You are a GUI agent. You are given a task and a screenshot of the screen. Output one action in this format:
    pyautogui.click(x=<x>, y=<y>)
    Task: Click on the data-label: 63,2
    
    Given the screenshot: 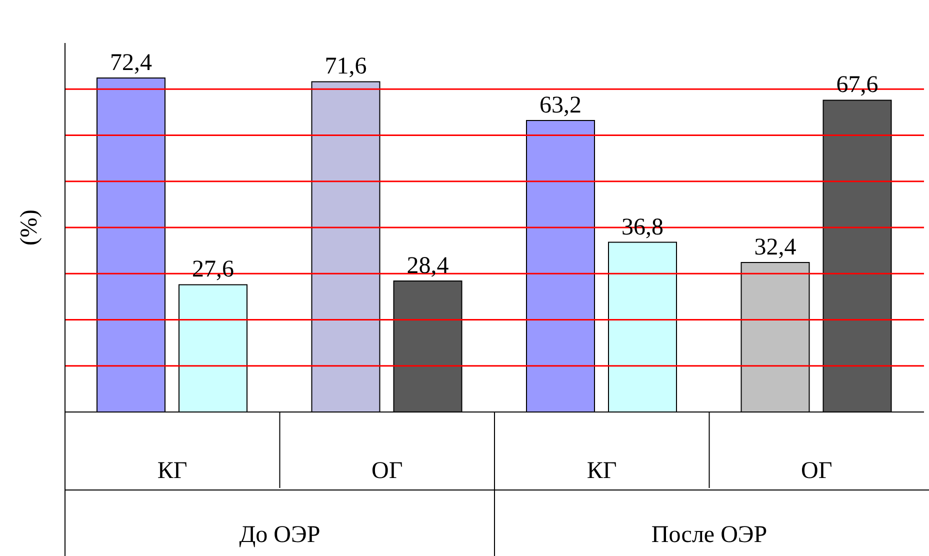 What is the action you would take?
    pyautogui.click(x=561, y=105)
    